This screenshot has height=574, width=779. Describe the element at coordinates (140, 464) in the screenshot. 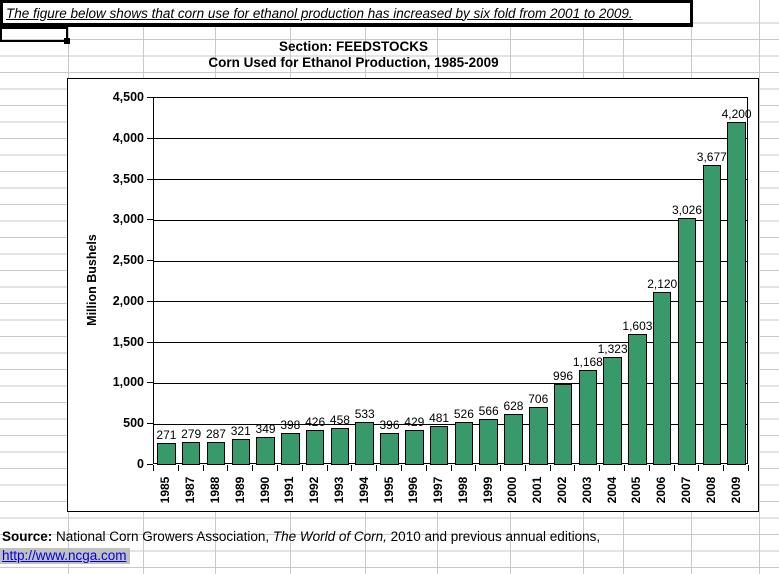

I see `y-tick-label: 0` at that location.